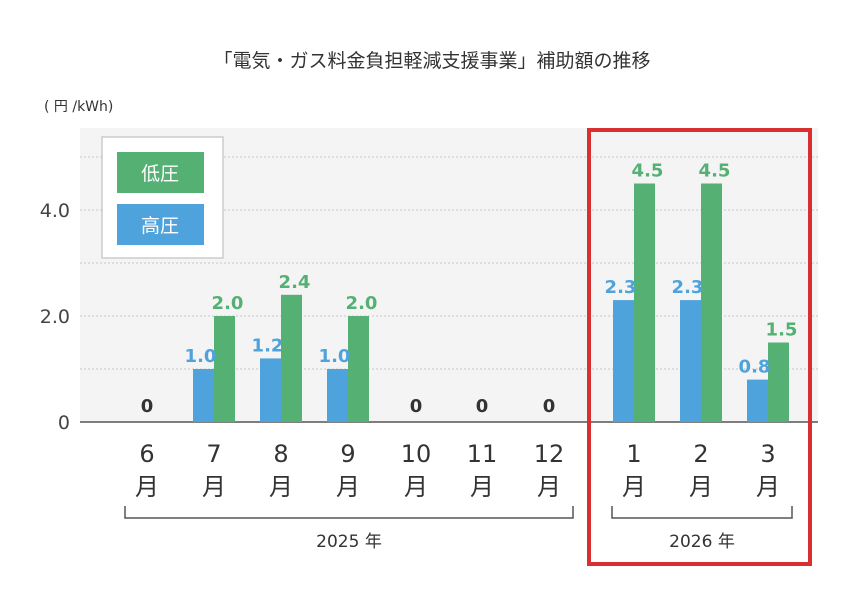 The image size is (864, 597). What do you see at coordinates (416, 454) in the screenshot?
I see `x-tick-label: 10` at bounding box center [416, 454].